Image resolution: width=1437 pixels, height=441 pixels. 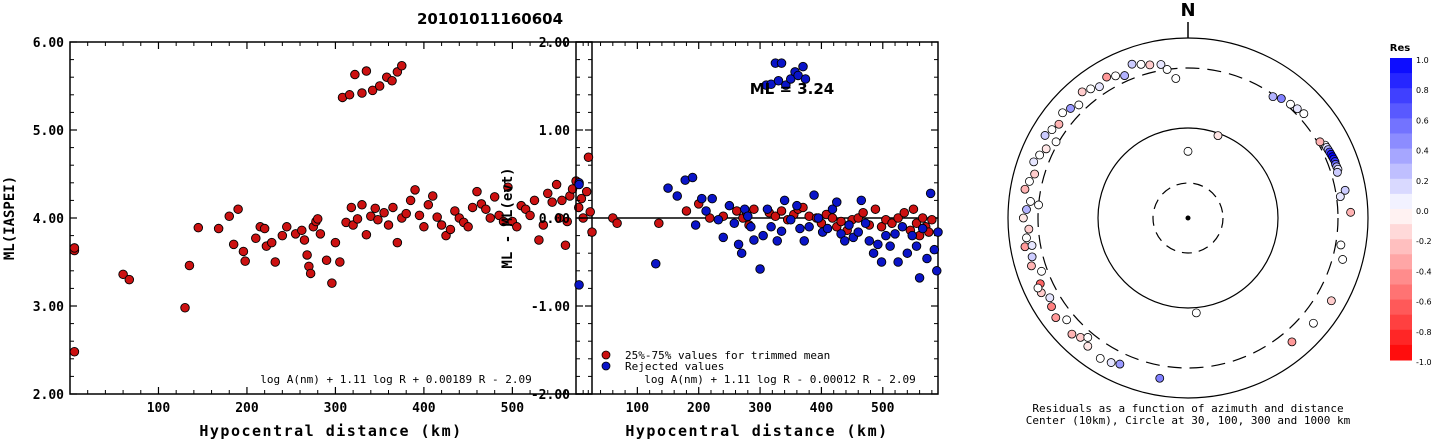 What do you see at coordinates (699, 408) in the screenshot?
I see `middle-xtick-label: 200` at bounding box center [699, 408].